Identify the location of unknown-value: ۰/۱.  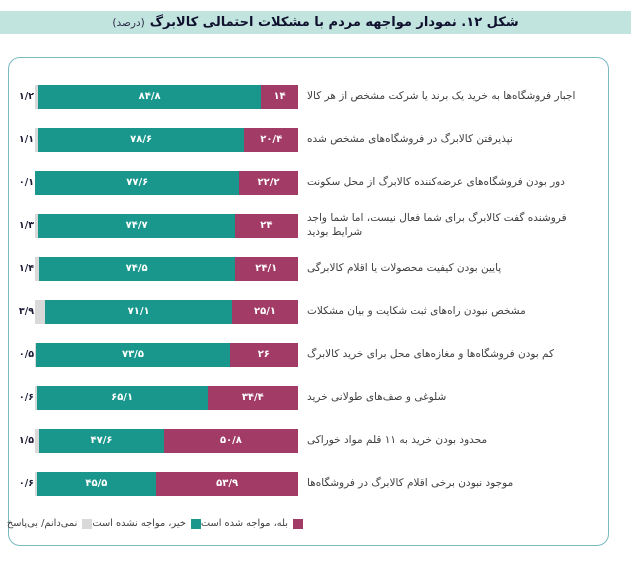
(22, 182).